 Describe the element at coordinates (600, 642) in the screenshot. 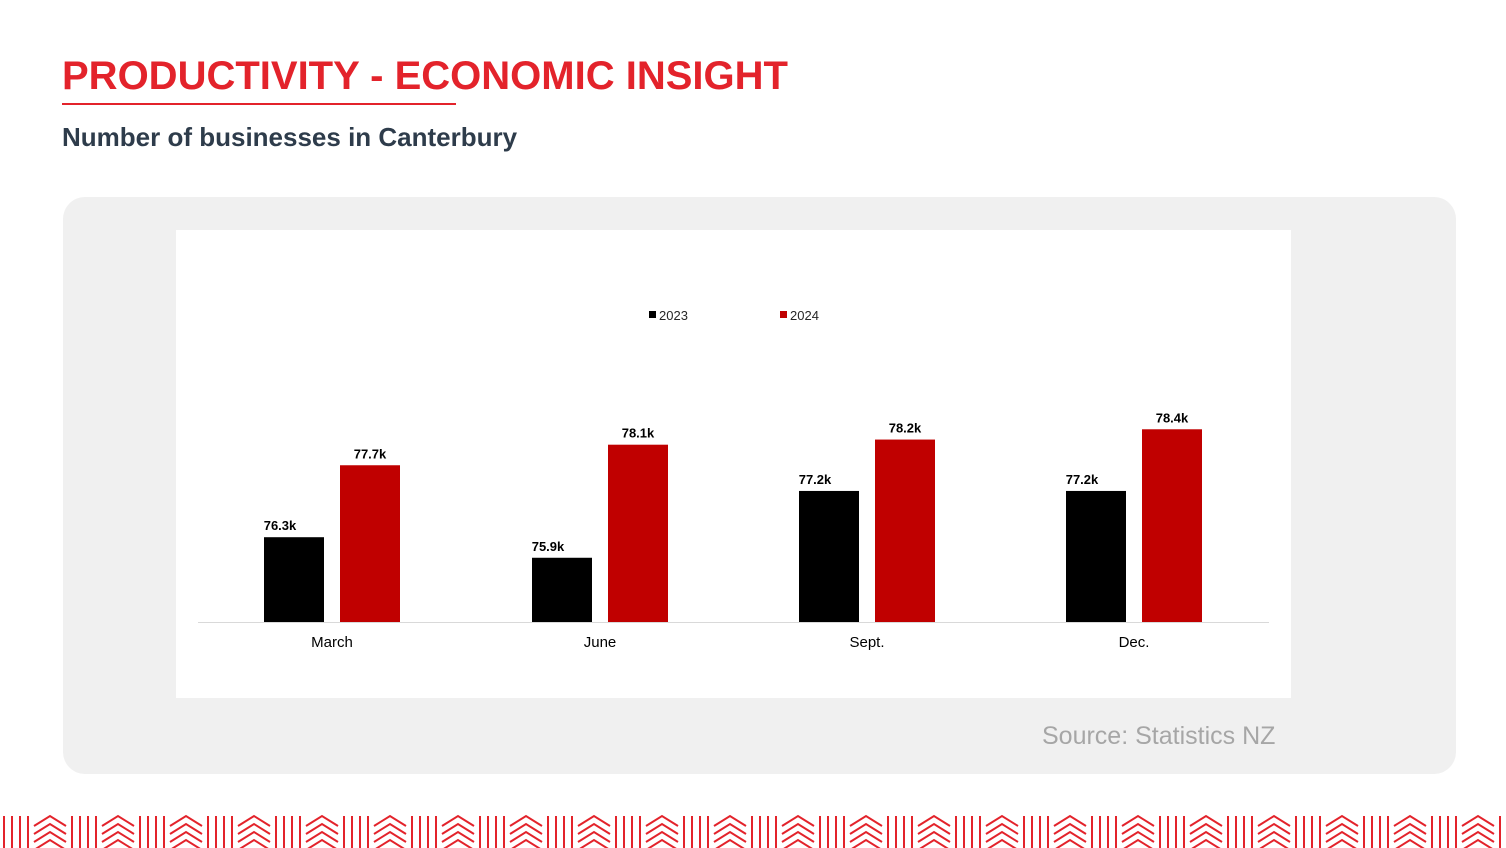

I see `x-tick-label: June` at that location.